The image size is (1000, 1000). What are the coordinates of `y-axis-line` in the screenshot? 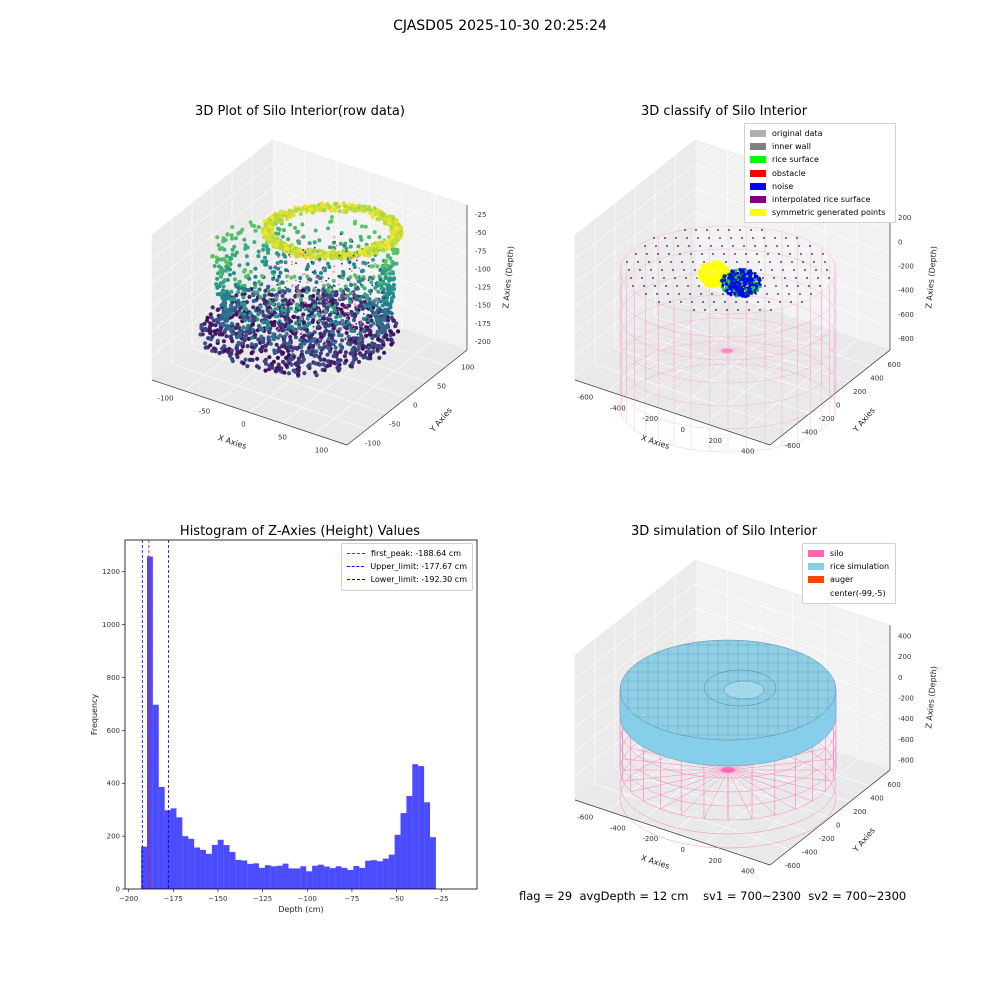 It's located at (830, 397).